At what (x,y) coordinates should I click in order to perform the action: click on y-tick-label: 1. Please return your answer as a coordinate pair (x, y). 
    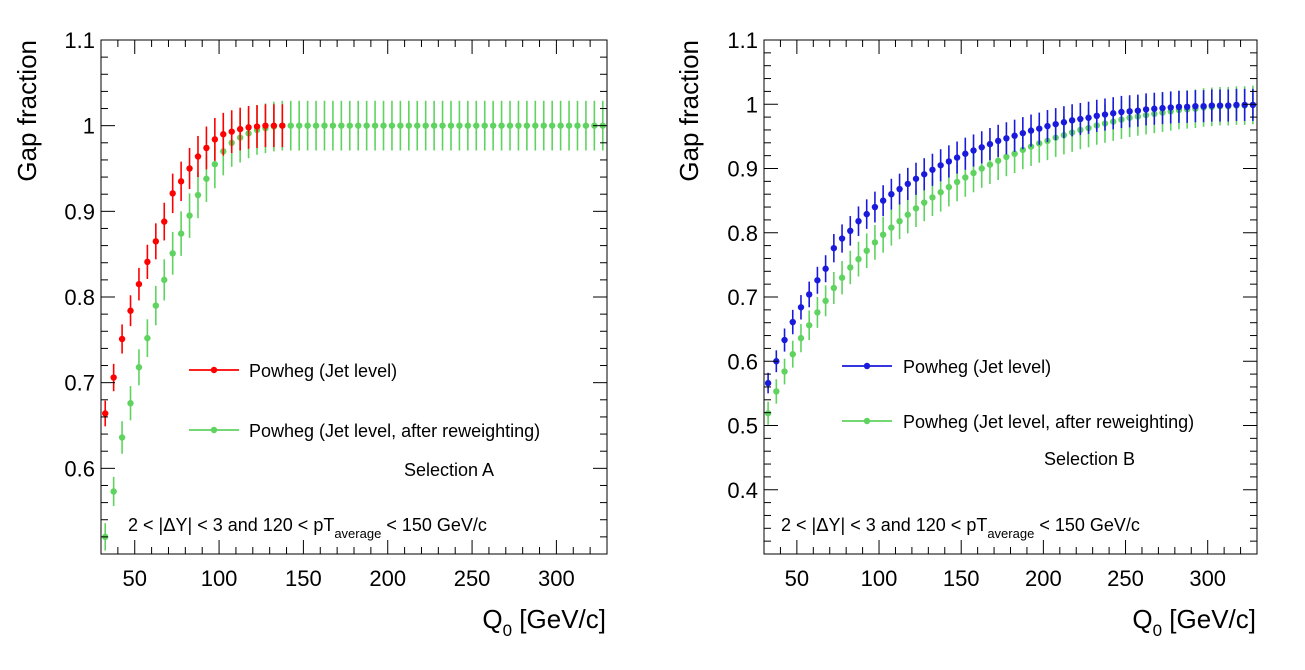
    Looking at the image, I should click on (89, 126).